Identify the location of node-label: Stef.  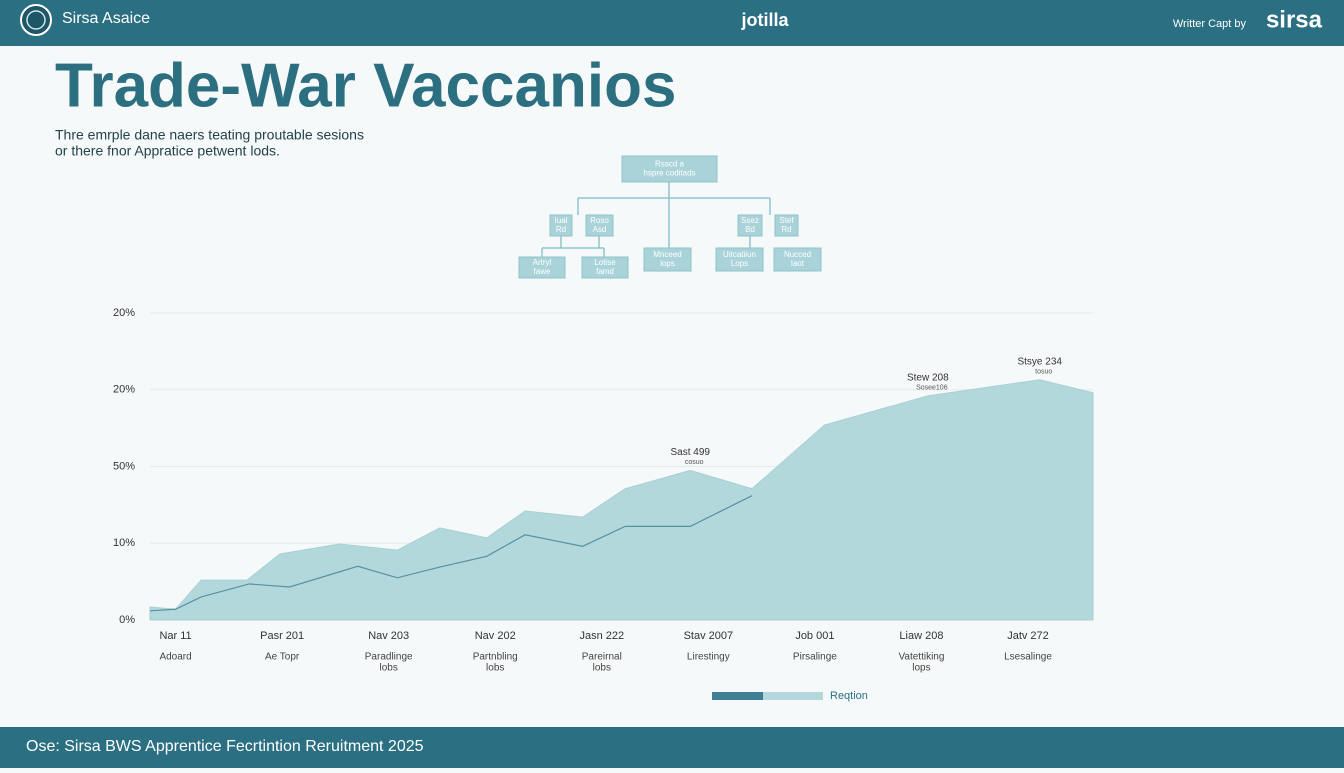
(786, 220).